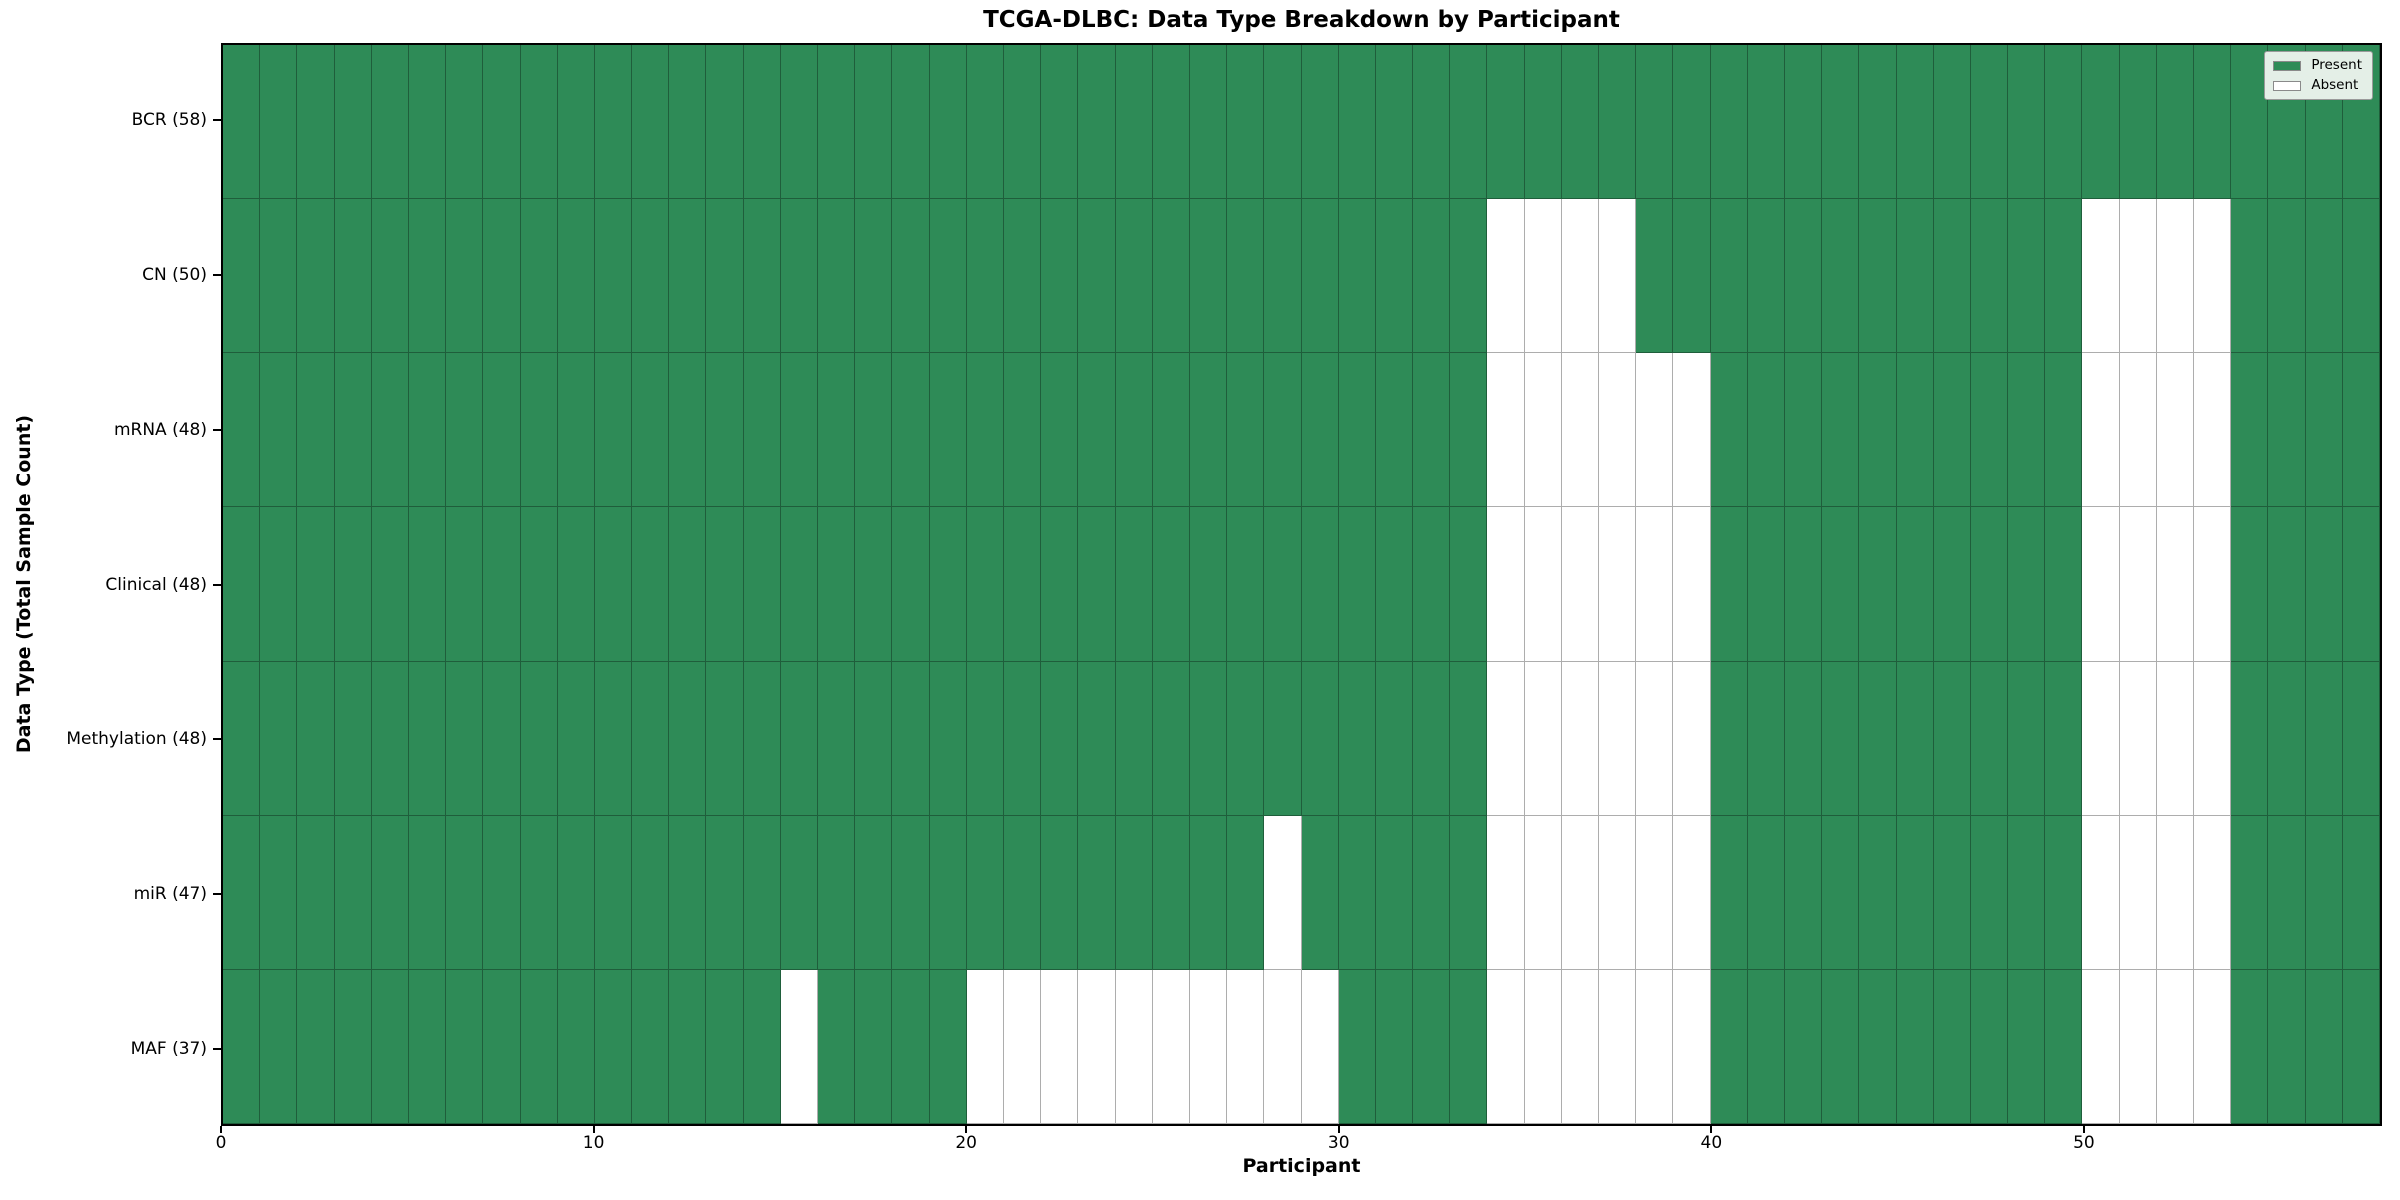 This screenshot has height=1200, width=2400. Describe the element at coordinates (221, 1143) in the screenshot. I see `x-tick-label: 0` at that location.